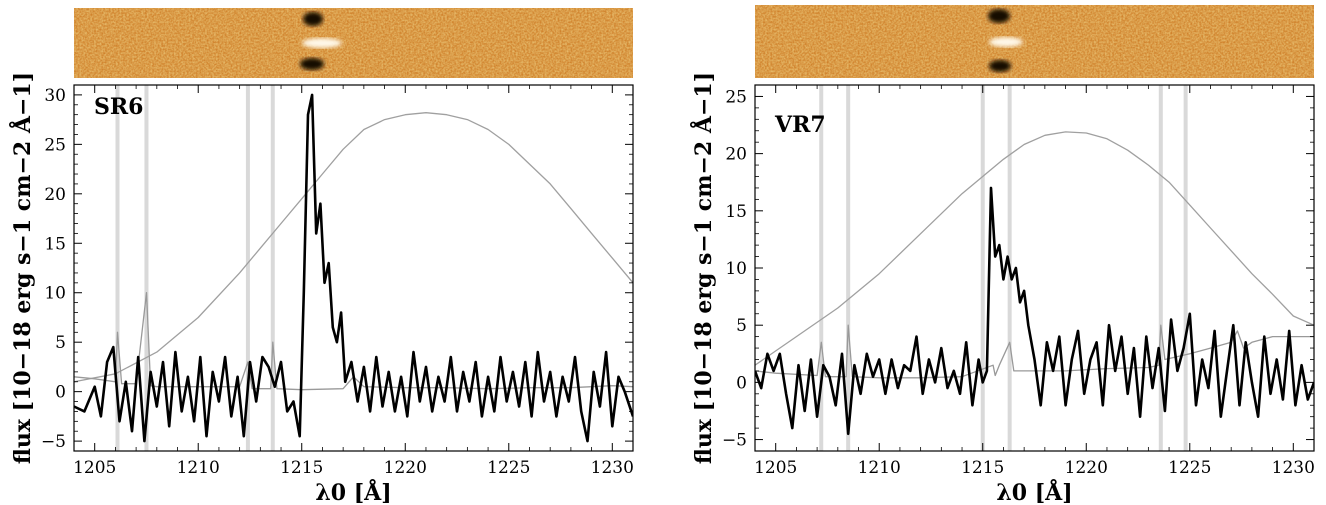  I want to click on spectrum-2d-strip-vr7, so click(1034, 41).